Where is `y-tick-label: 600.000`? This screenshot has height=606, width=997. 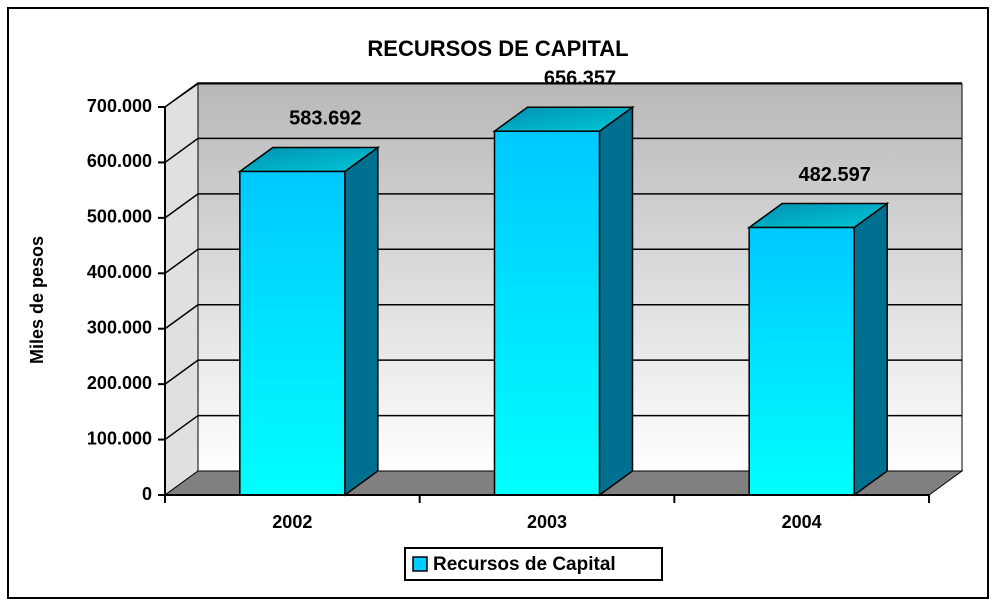 y-tick-label: 600.000 is located at coordinates (119, 161).